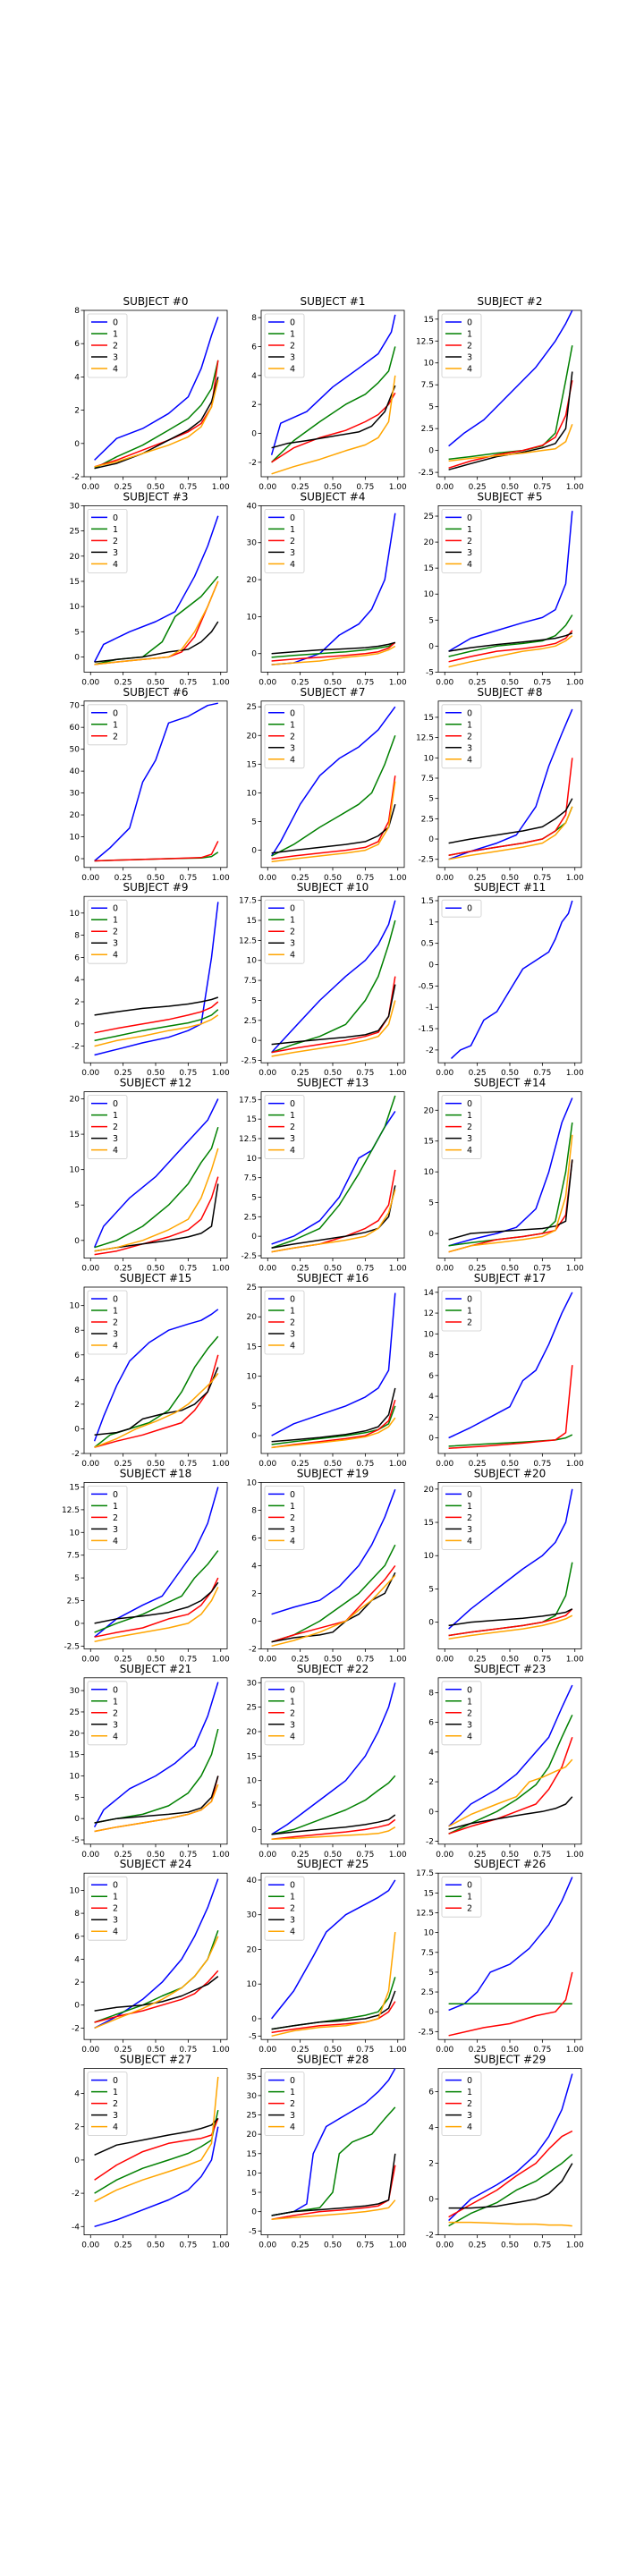 This screenshot has height=2576, width=644. Describe the element at coordinates (333, 1083) in the screenshot. I see `subplot-title: SUBJECT #13` at that location.